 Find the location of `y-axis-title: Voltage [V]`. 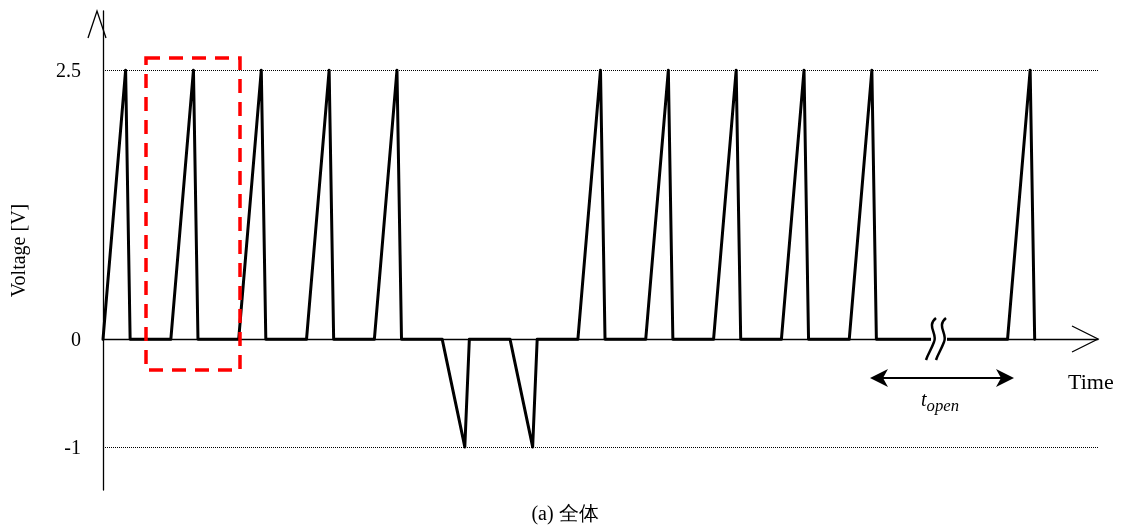

y-axis-title: Voltage [V] is located at coordinates (18, 250).